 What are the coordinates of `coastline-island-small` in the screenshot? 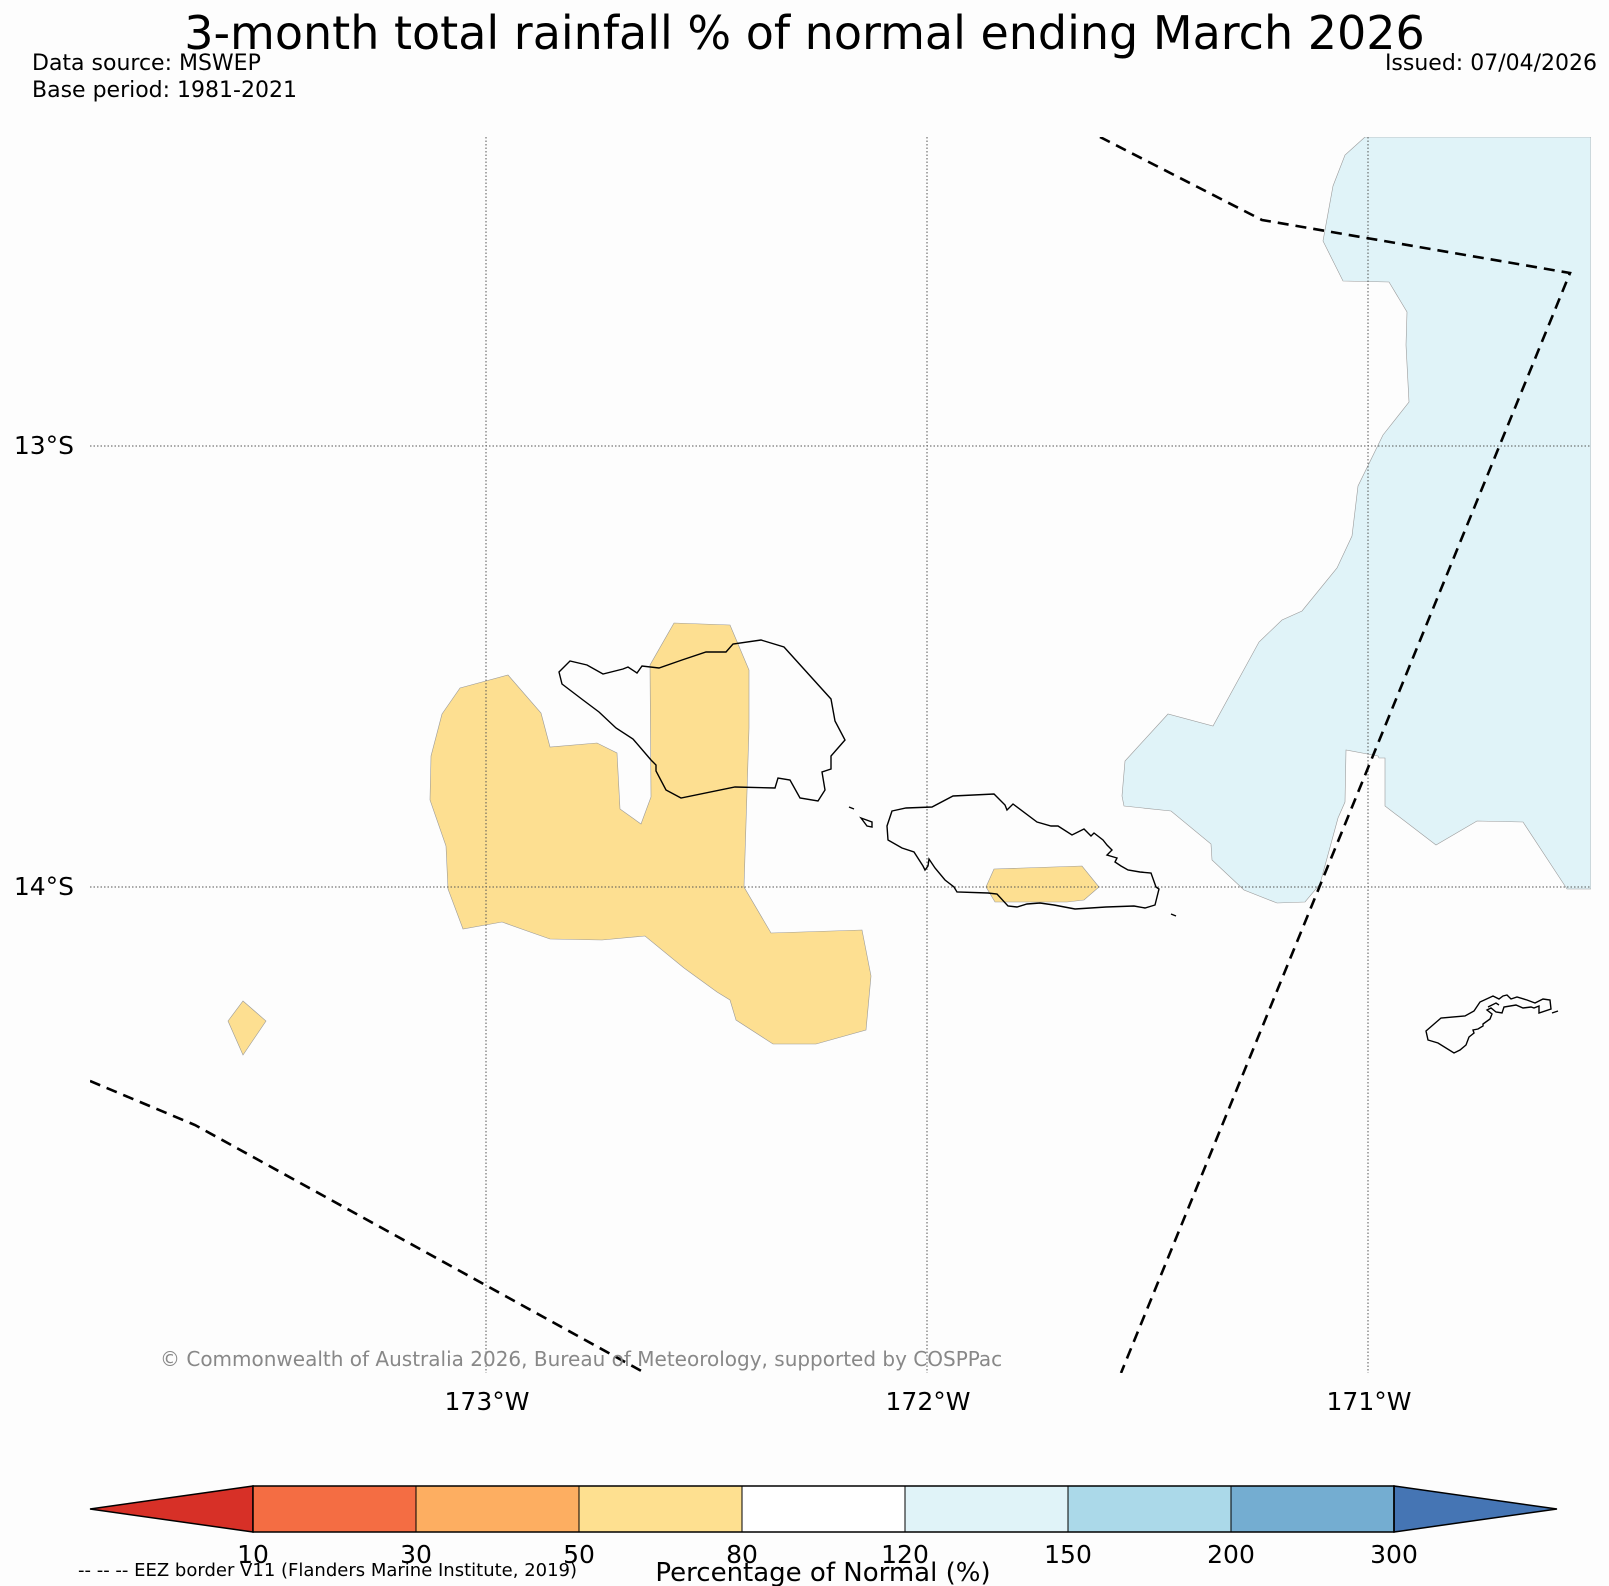 It's located at (866, 822).